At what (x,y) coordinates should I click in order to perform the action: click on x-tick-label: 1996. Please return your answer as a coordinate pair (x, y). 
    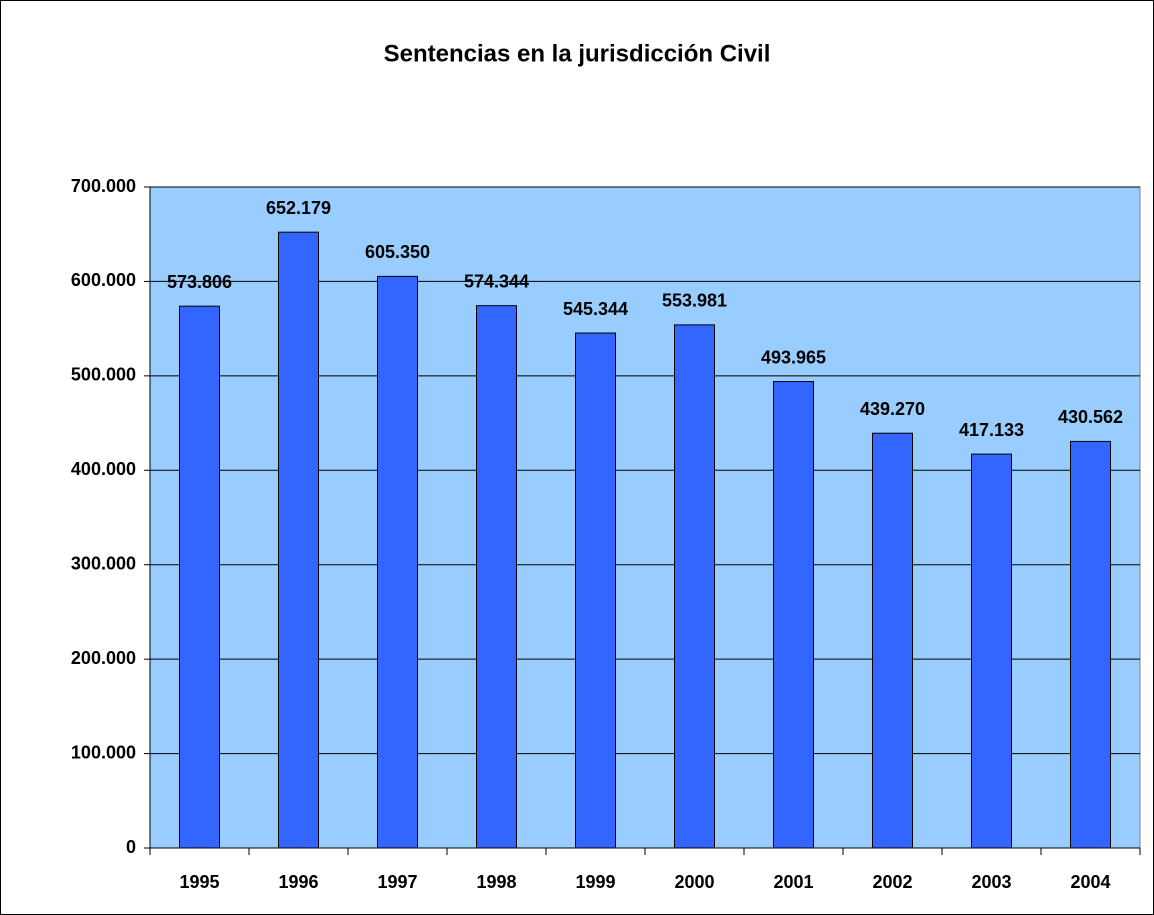
    Looking at the image, I should click on (298, 882).